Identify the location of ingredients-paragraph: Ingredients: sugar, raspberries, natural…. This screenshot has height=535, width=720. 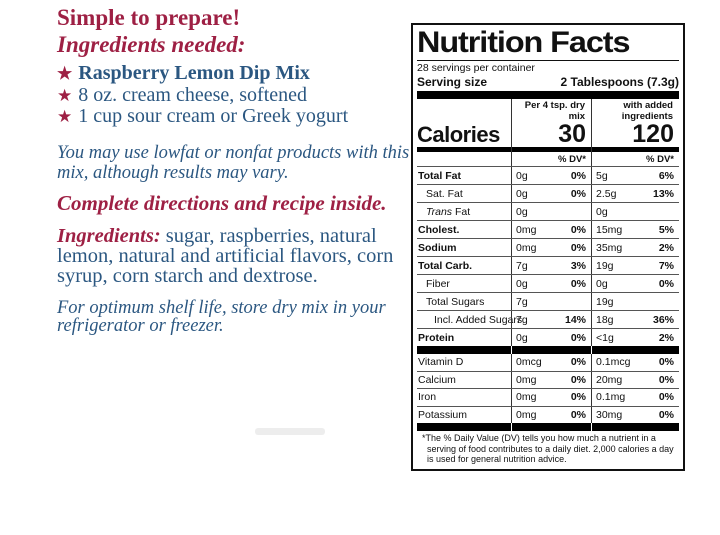
(235, 255).